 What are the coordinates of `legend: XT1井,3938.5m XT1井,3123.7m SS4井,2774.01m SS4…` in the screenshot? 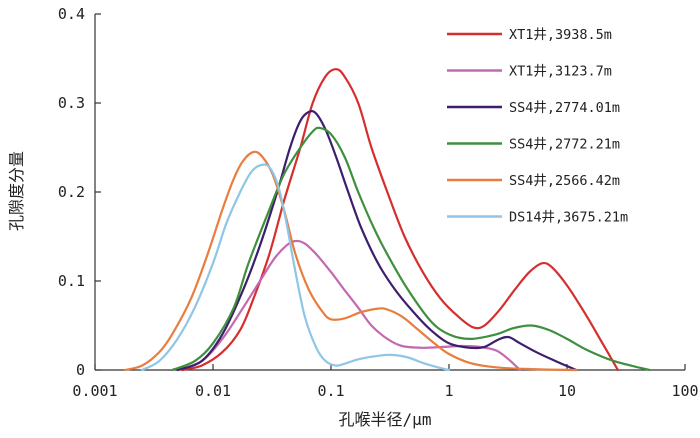 It's located at (537, 126).